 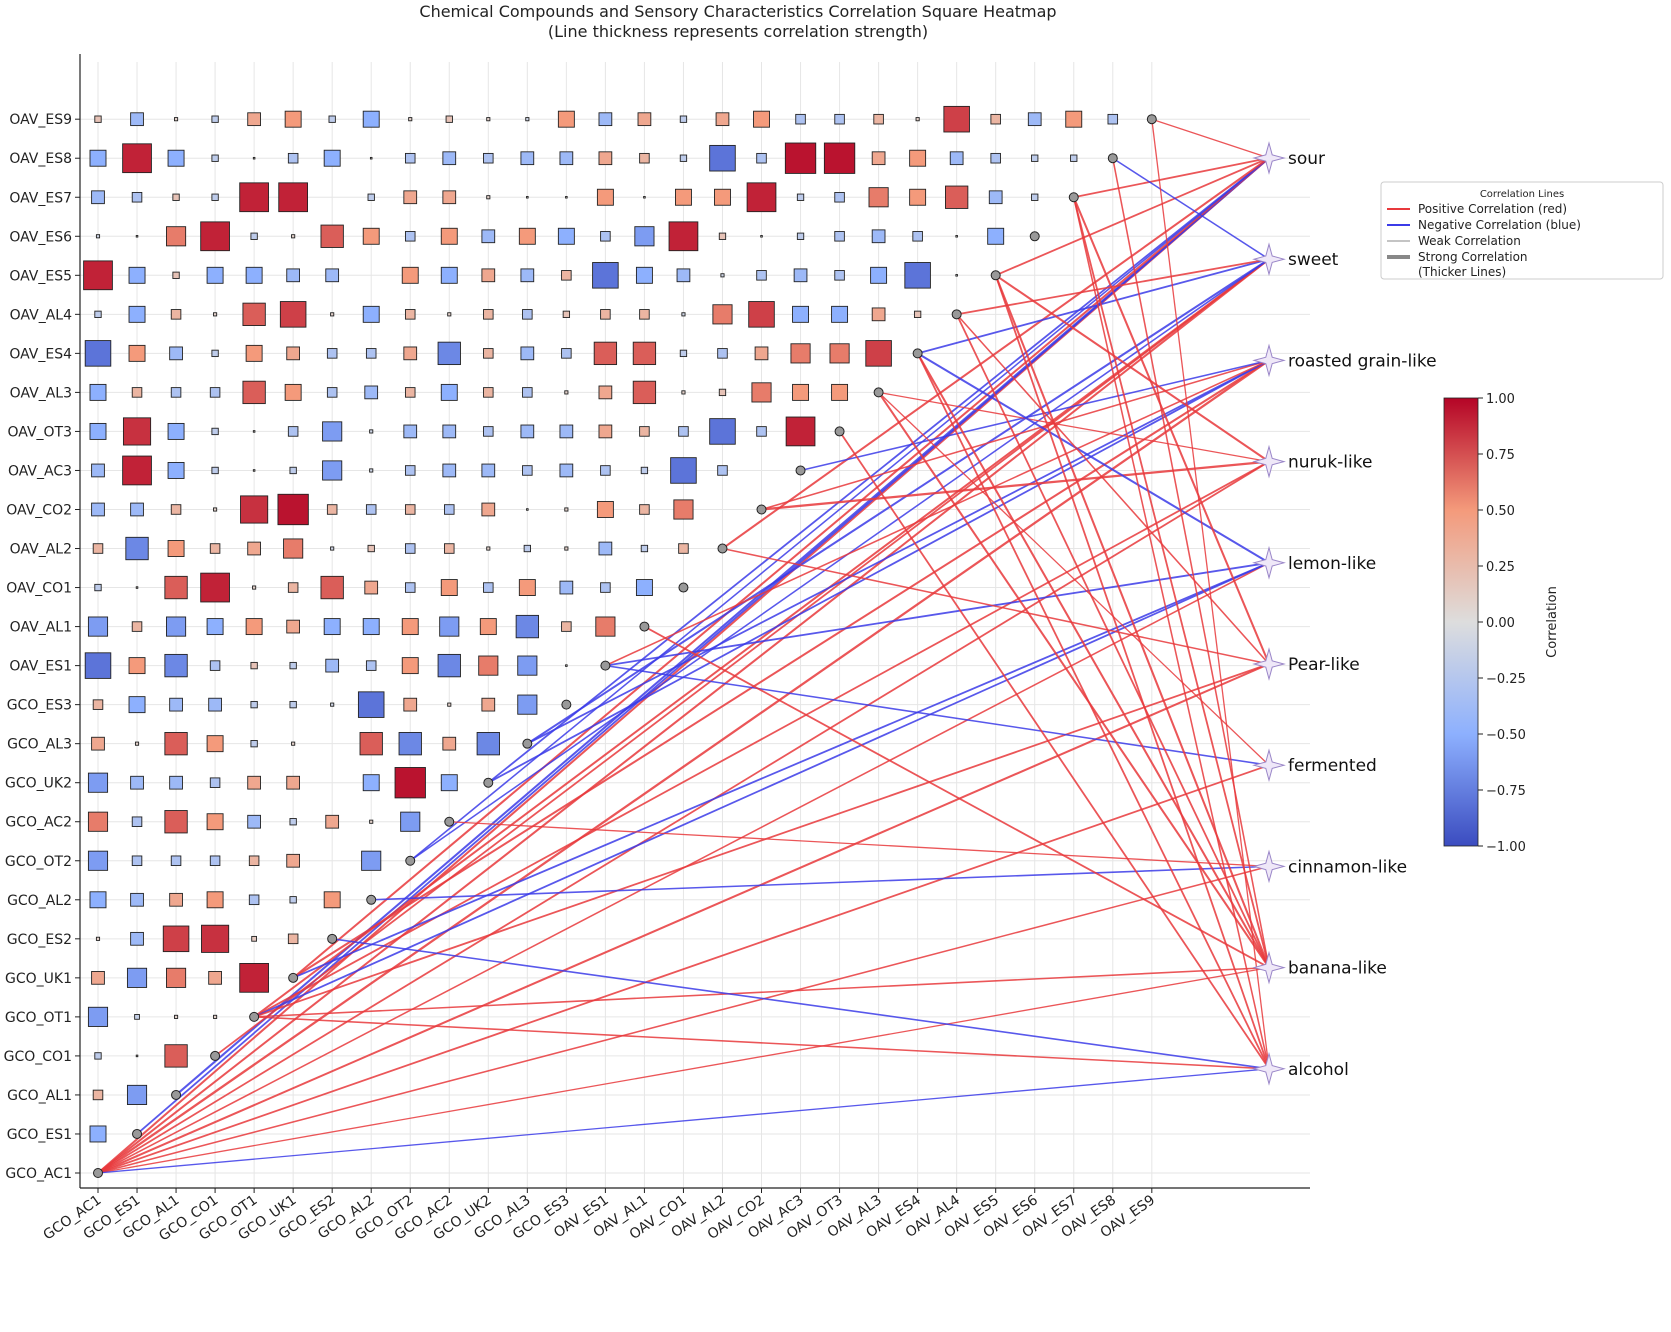 What do you see at coordinates (40, 667) in the screenshot?
I see `y-tick-label: OAV_ES1` at bounding box center [40, 667].